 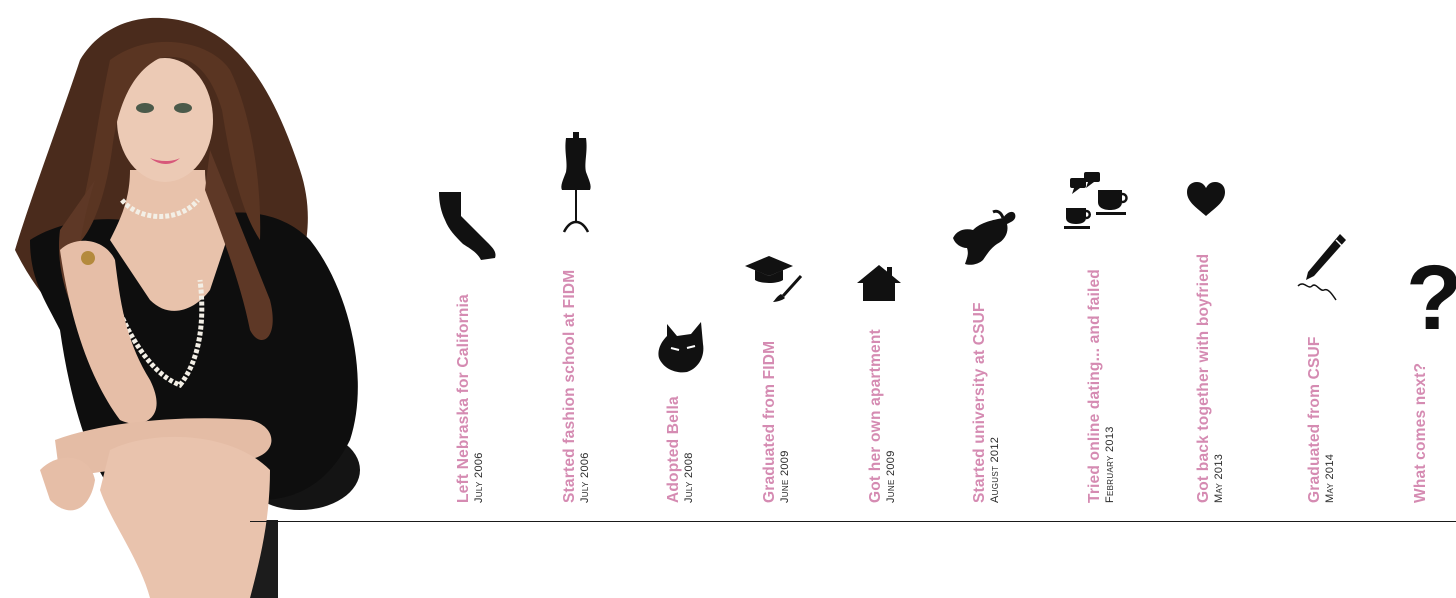 What do you see at coordinates (681, 348) in the screenshot?
I see `cat-icon` at bounding box center [681, 348].